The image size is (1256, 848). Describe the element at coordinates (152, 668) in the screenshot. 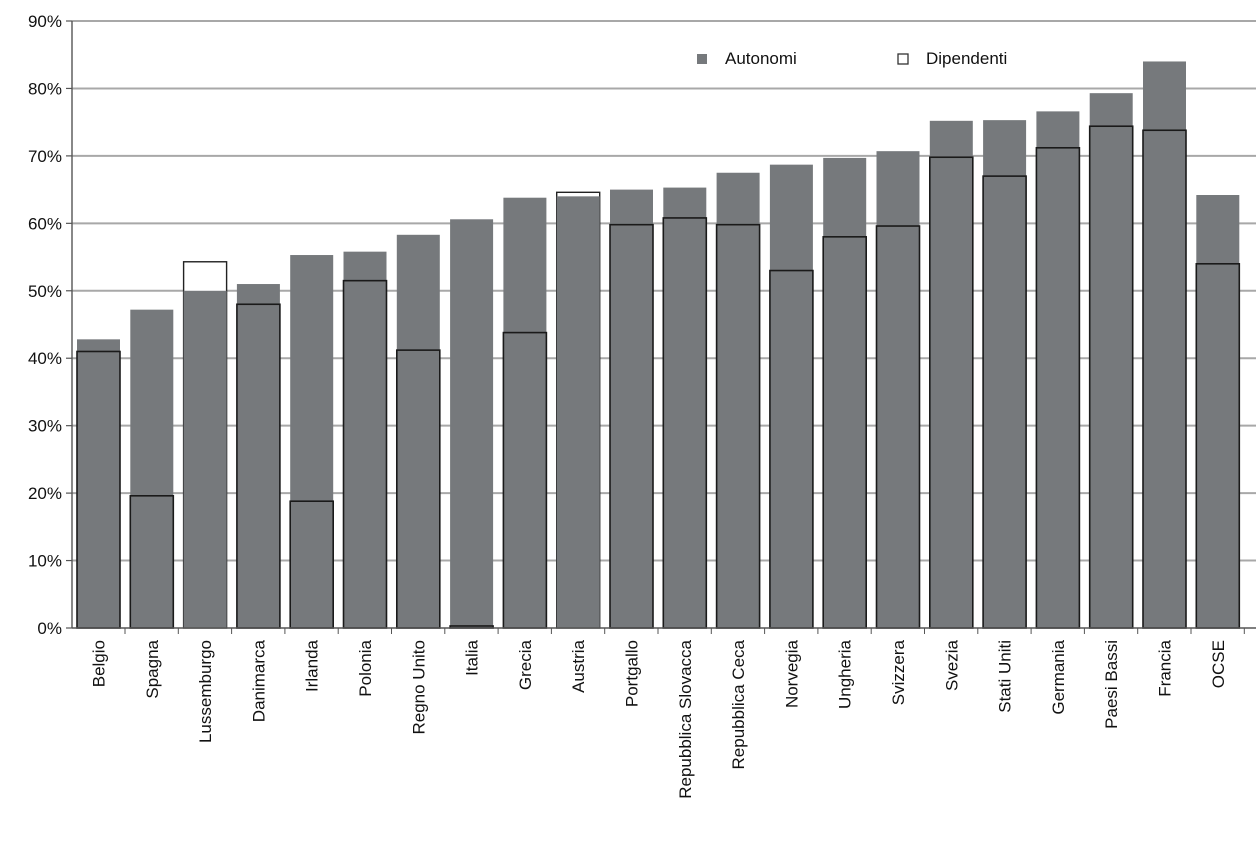

I see `category-label: Spagna` at that location.